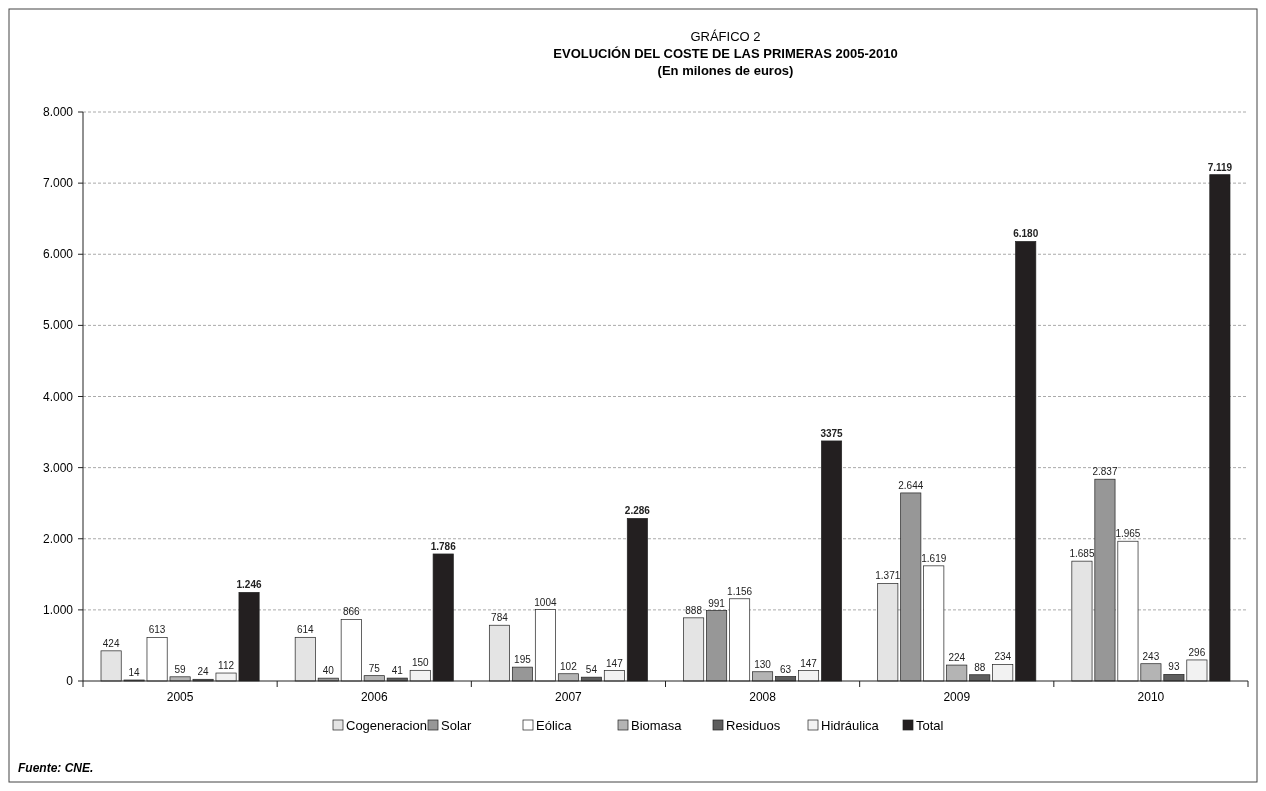 The image size is (1266, 791). What do you see at coordinates (58, 112) in the screenshot?
I see `y-tick-label: 8.000` at bounding box center [58, 112].